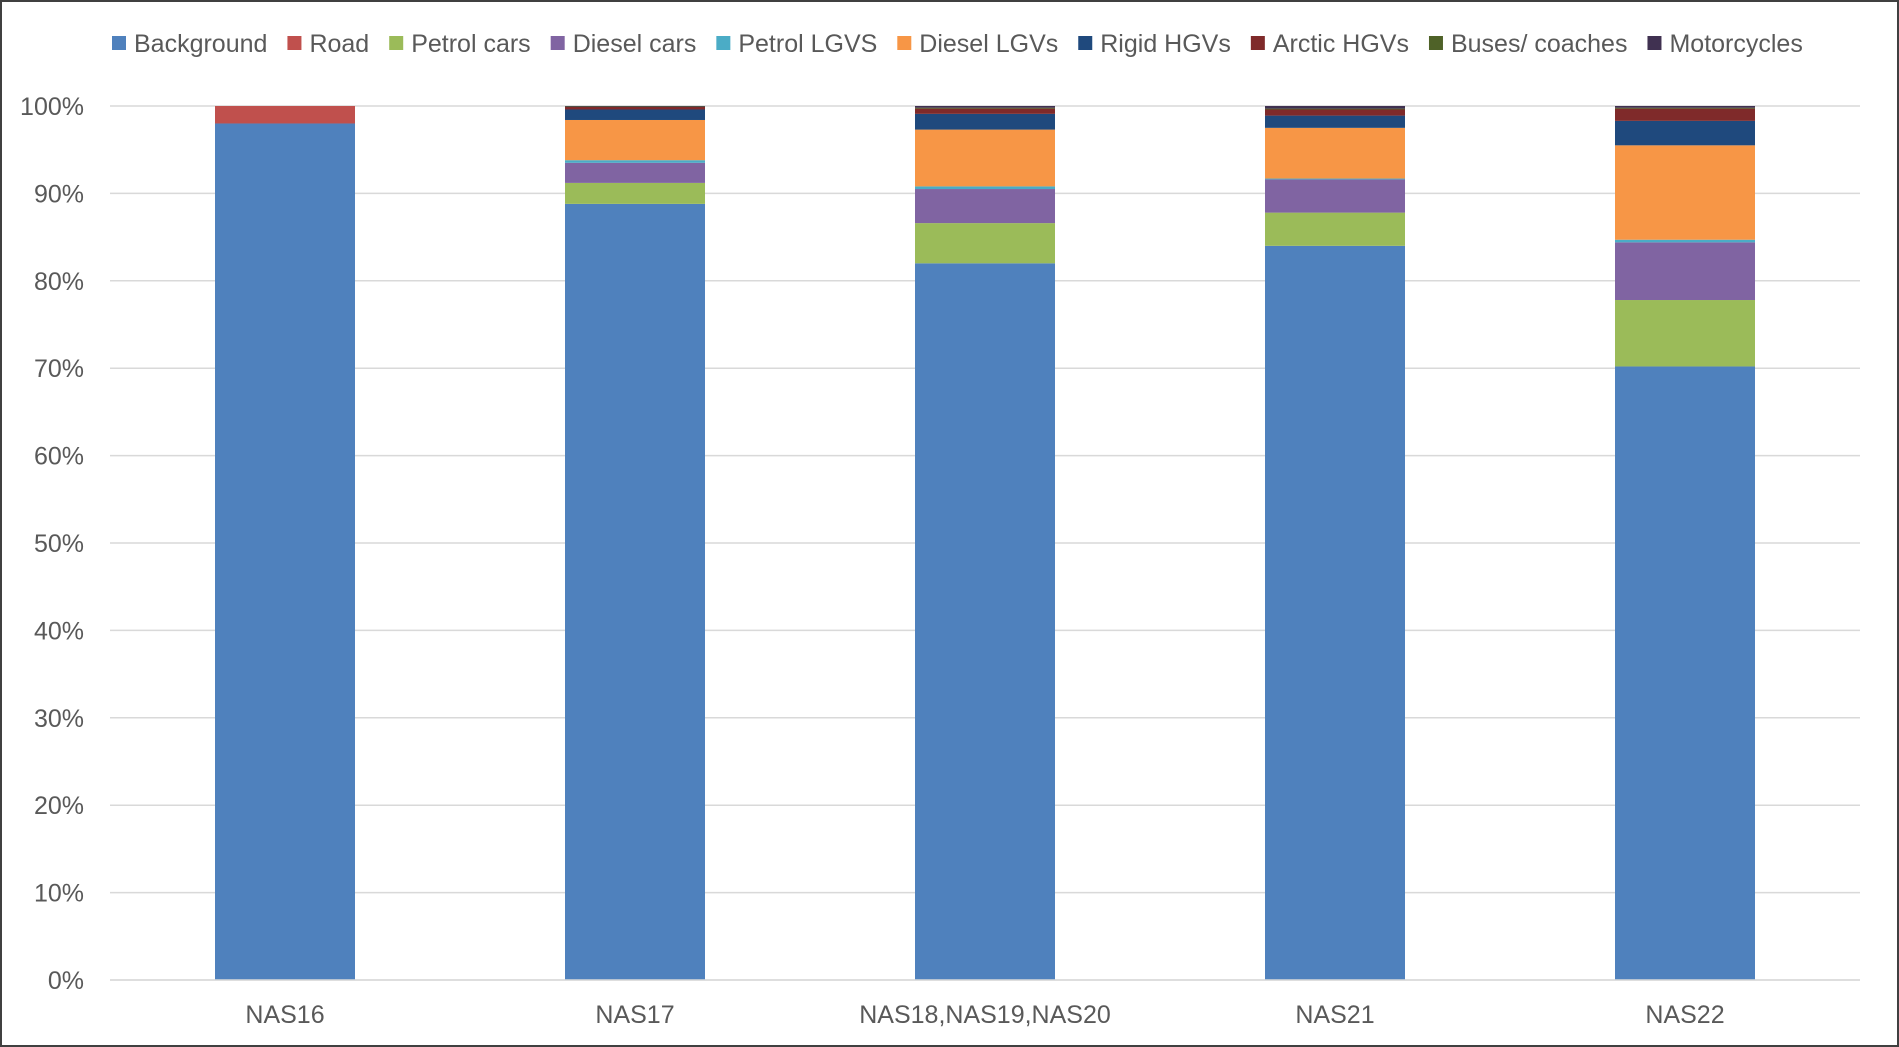 This screenshot has height=1047, width=1899. What do you see at coordinates (59, 282) in the screenshot?
I see `y-tick-label: 80%` at bounding box center [59, 282].